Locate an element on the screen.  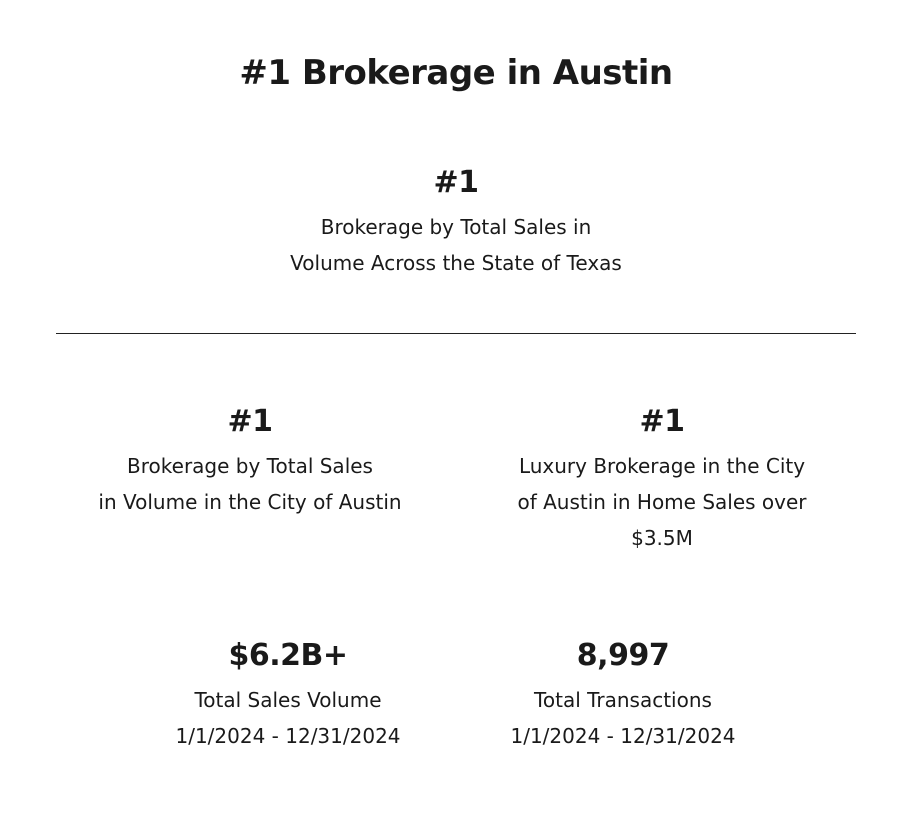
stat-description-line: $3.5M is located at coordinates (662, 538).